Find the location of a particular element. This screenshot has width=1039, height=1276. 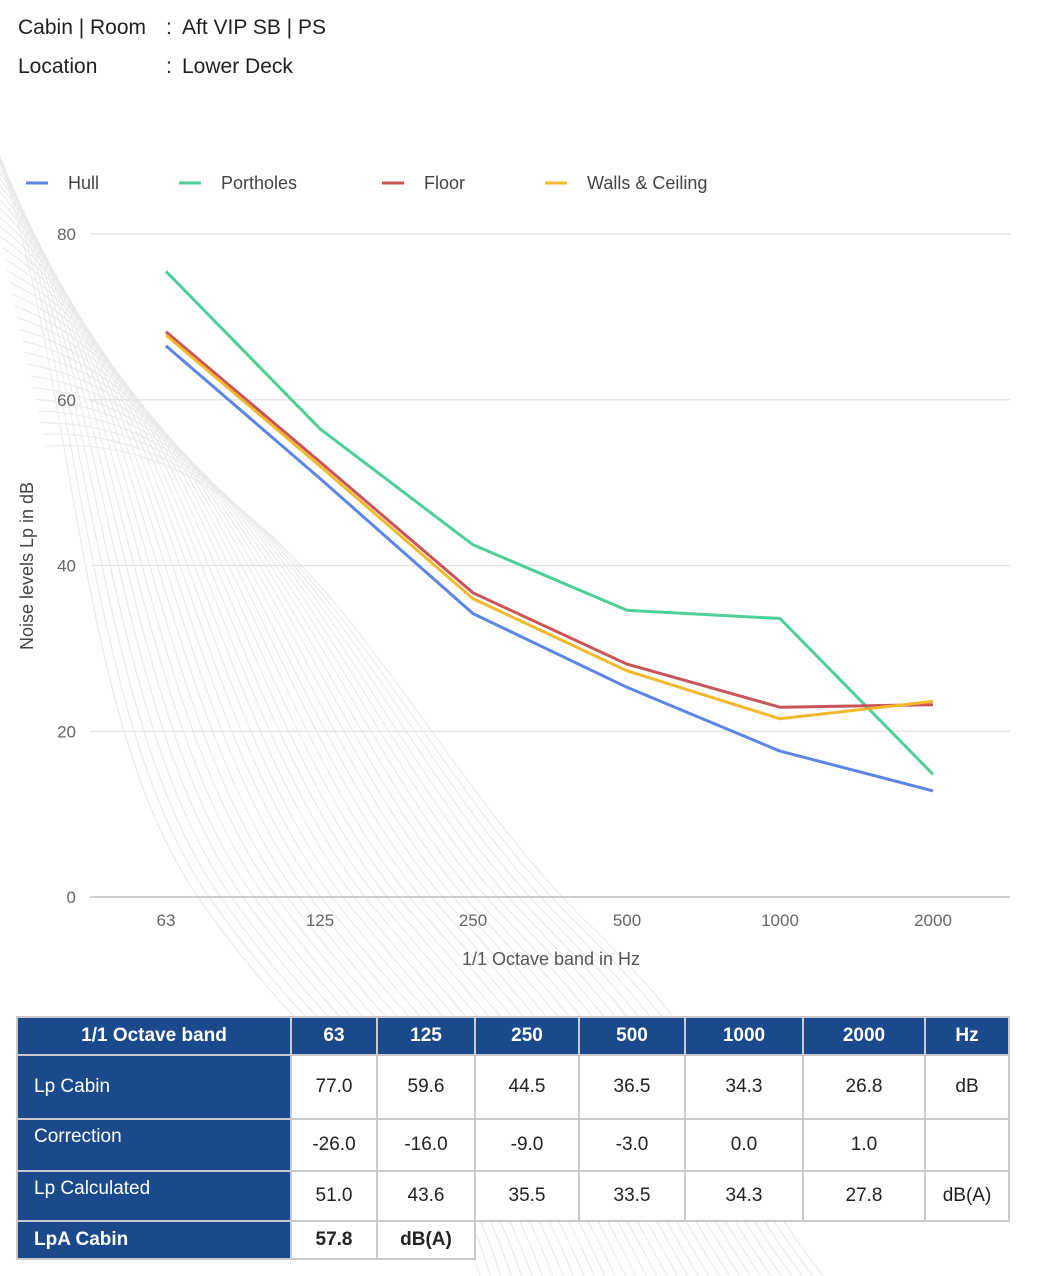

table-cell: -26.0 is located at coordinates (334, 1145).